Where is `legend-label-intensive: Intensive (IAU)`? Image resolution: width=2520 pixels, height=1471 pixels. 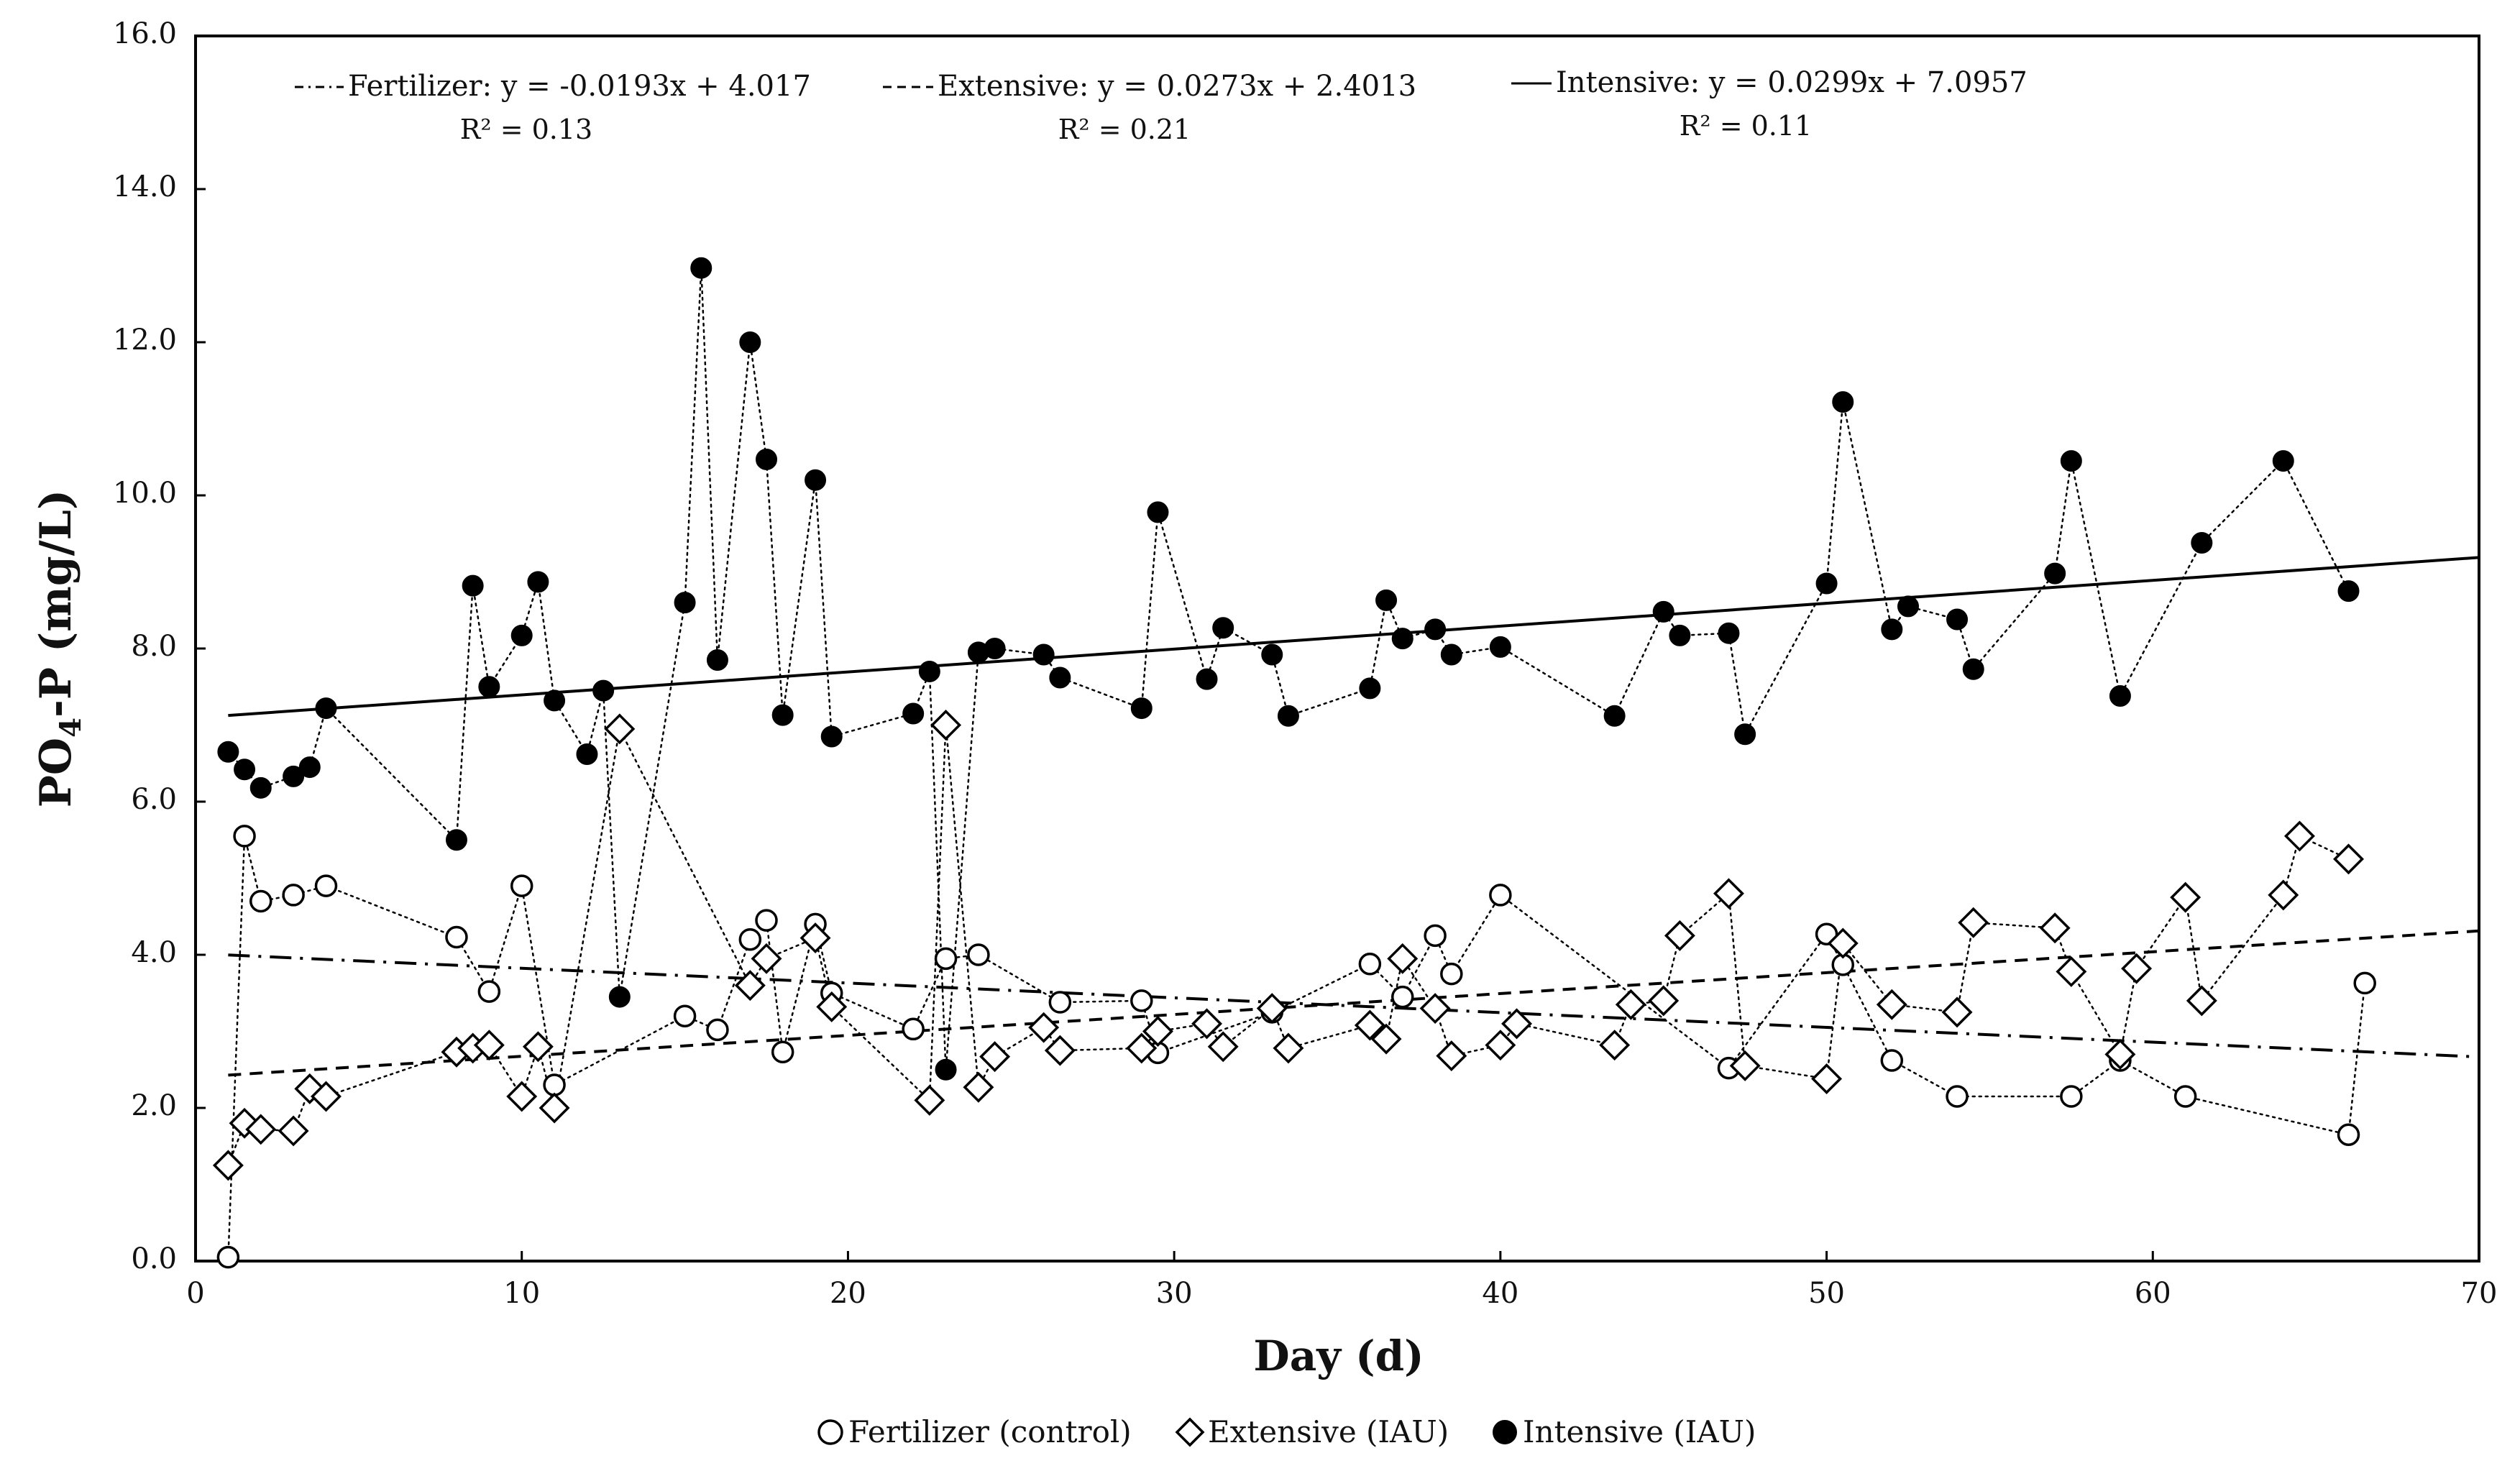
legend-label-intensive: Intensive (IAU) is located at coordinates (1639, 1431).